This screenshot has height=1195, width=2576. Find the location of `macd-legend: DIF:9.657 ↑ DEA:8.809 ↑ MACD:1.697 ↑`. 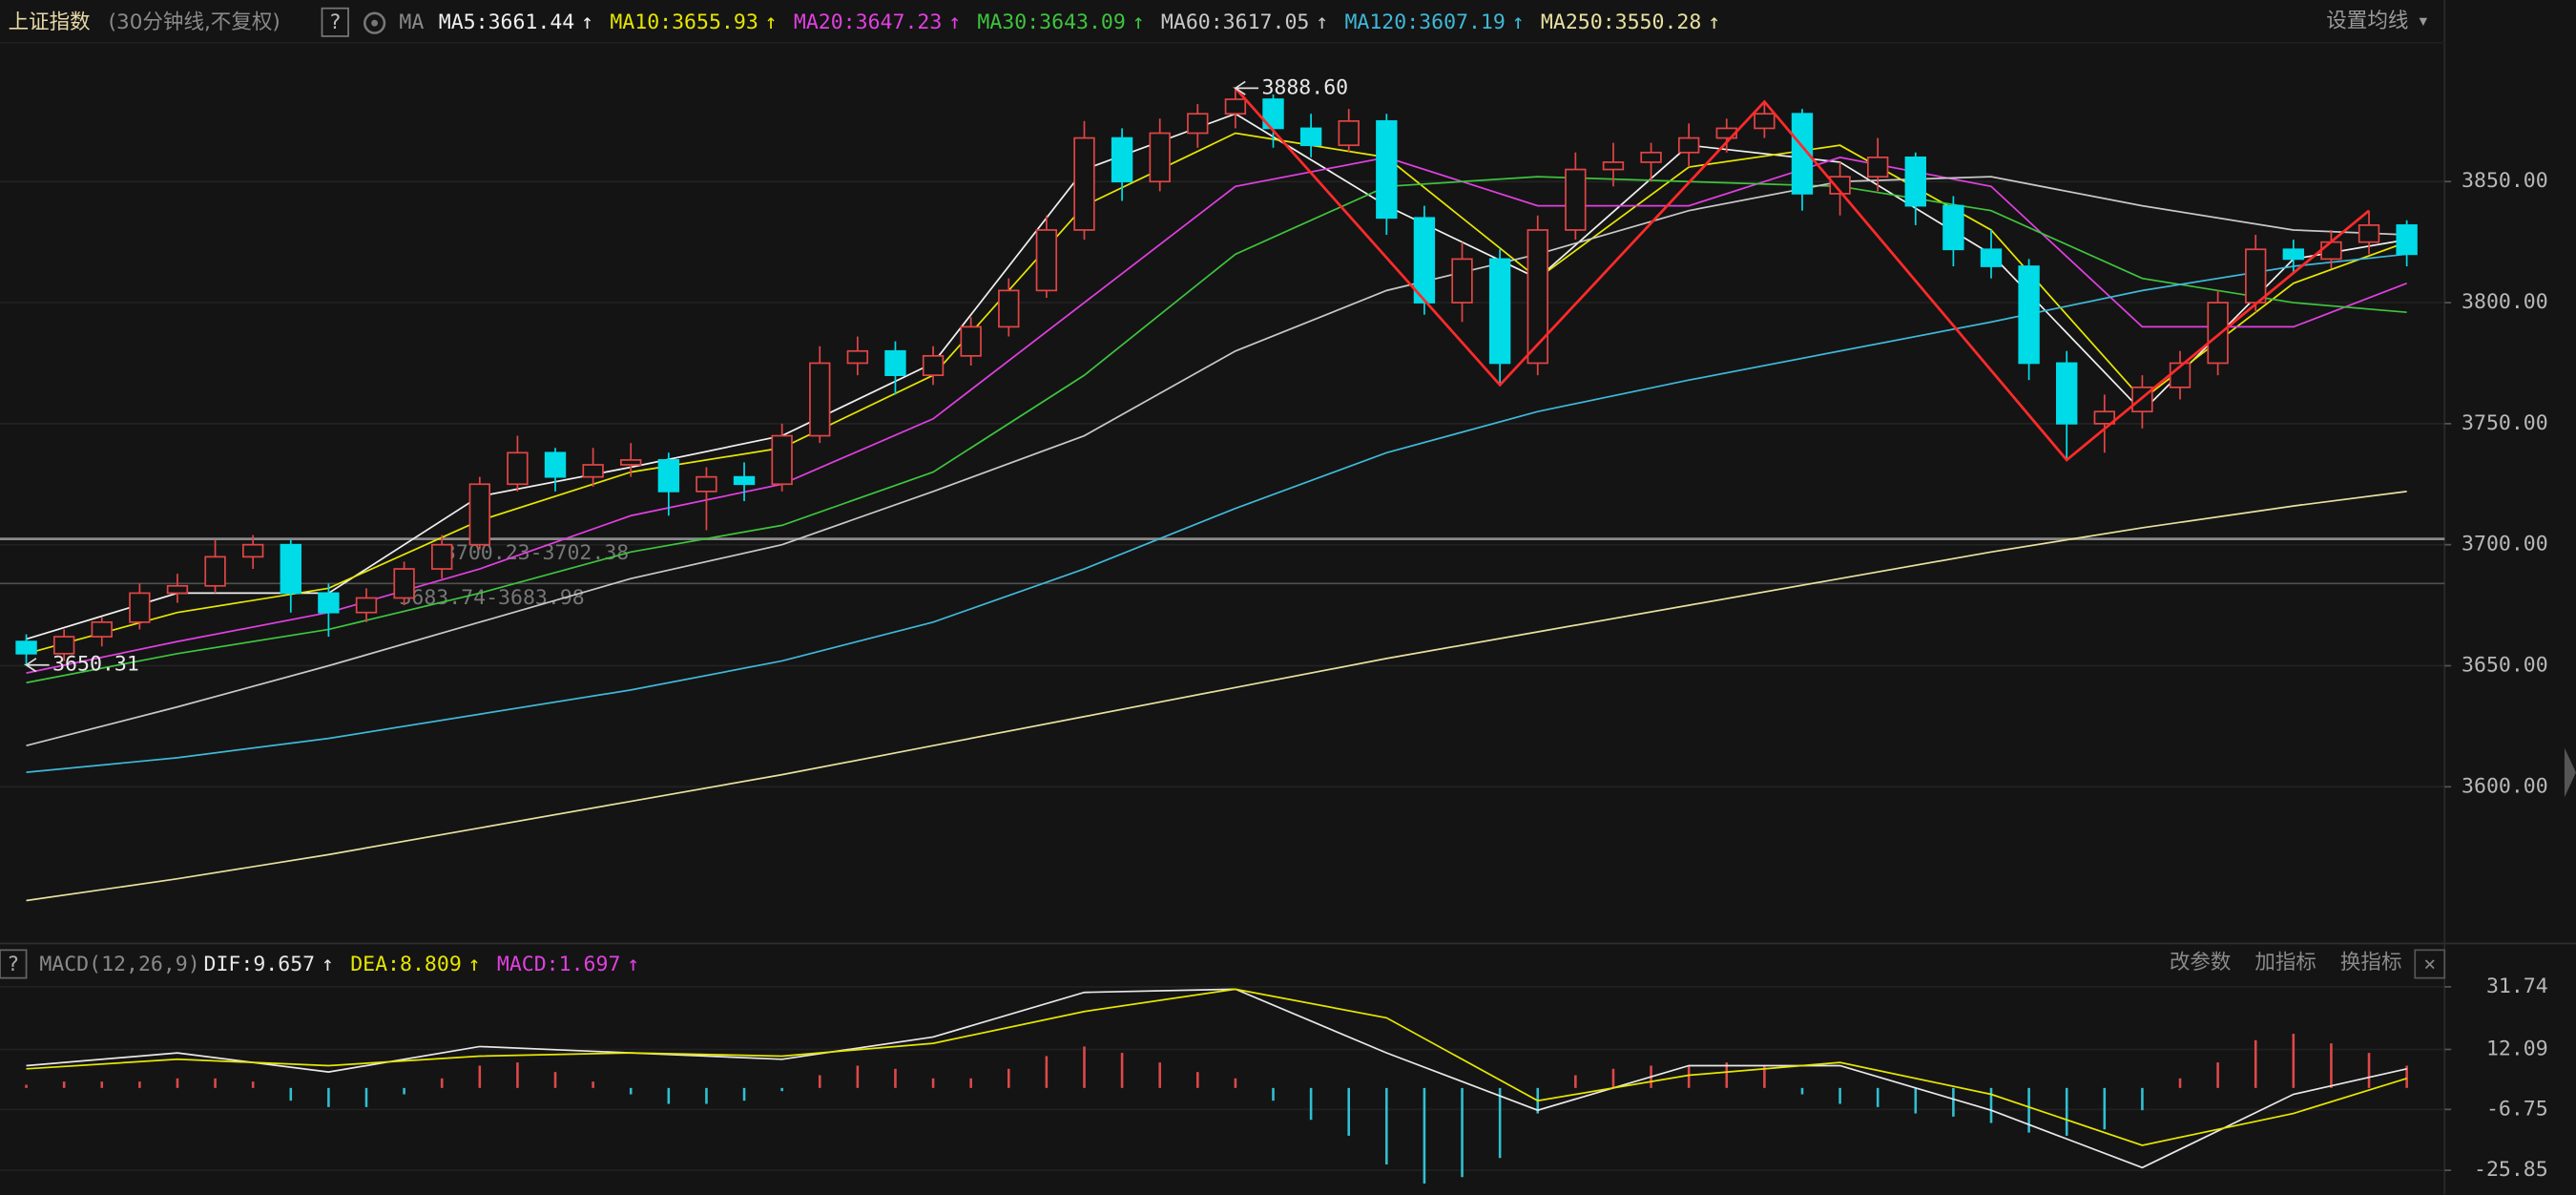

macd-legend: DIF:9.657 ↑ DEA:8.809 ↑ MACD:1.697 ↑ is located at coordinates (422, 964).